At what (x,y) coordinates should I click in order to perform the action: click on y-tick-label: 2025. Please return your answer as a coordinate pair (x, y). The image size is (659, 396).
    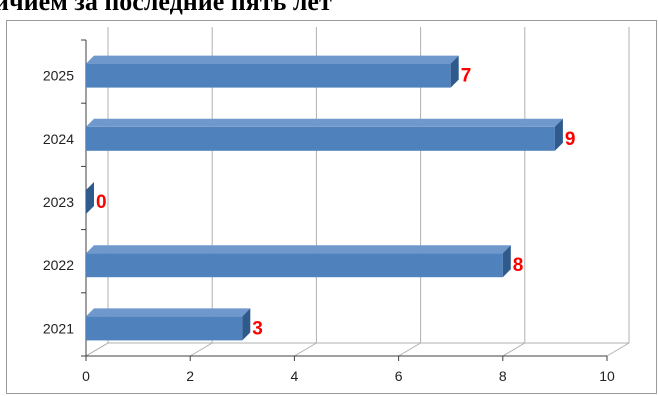
    Looking at the image, I should click on (58, 76).